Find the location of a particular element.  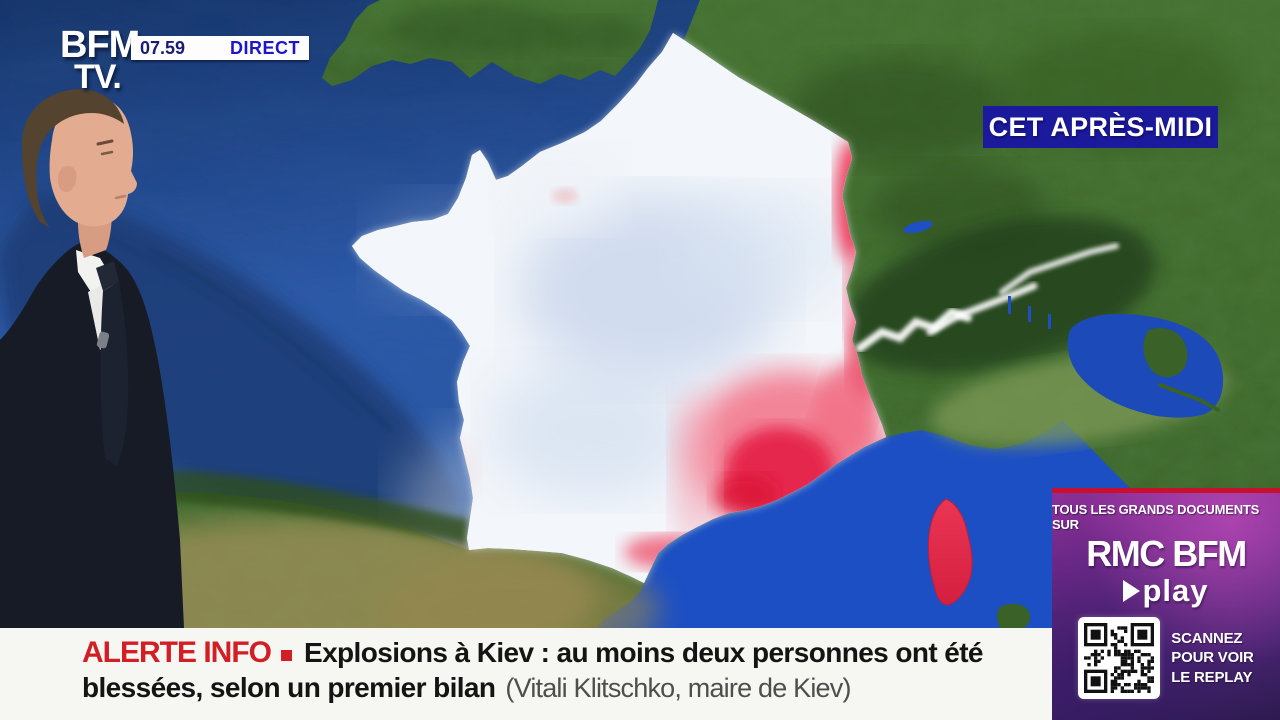

clock-time: 07.59 is located at coordinates (163, 47).